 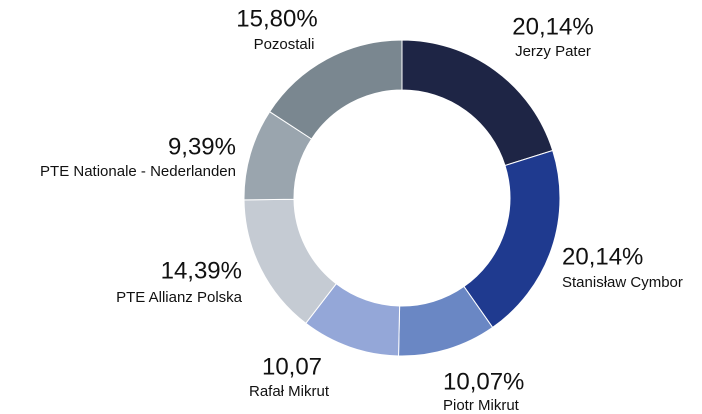 What do you see at coordinates (201, 270) in the screenshot?
I see `value-label: 14,39%` at bounding box center [201, 270].